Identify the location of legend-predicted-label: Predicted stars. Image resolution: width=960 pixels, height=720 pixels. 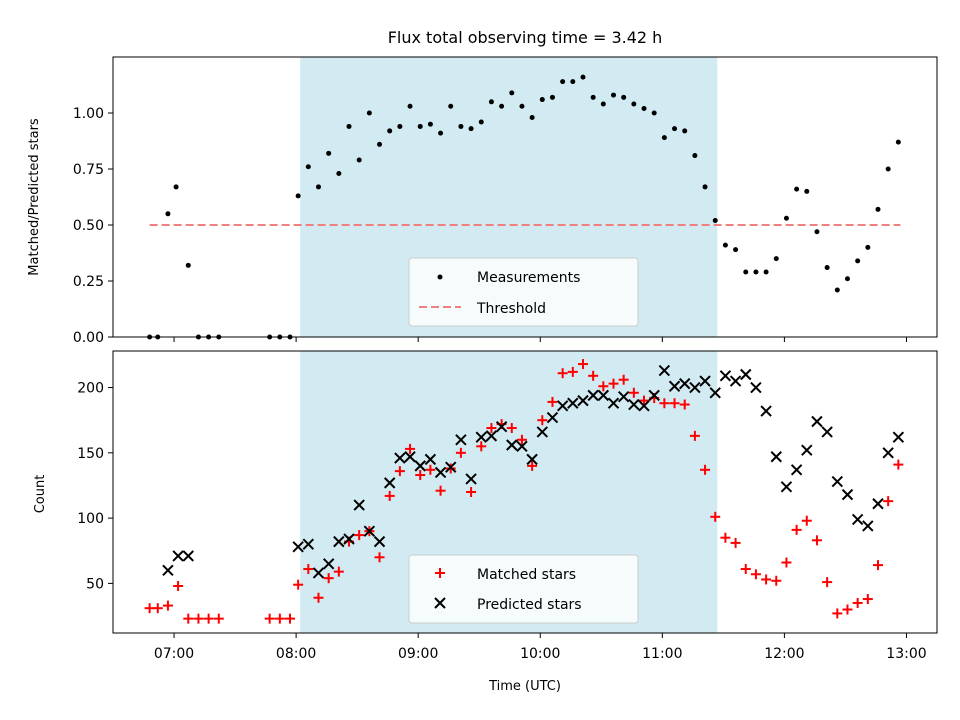
(529, 605).